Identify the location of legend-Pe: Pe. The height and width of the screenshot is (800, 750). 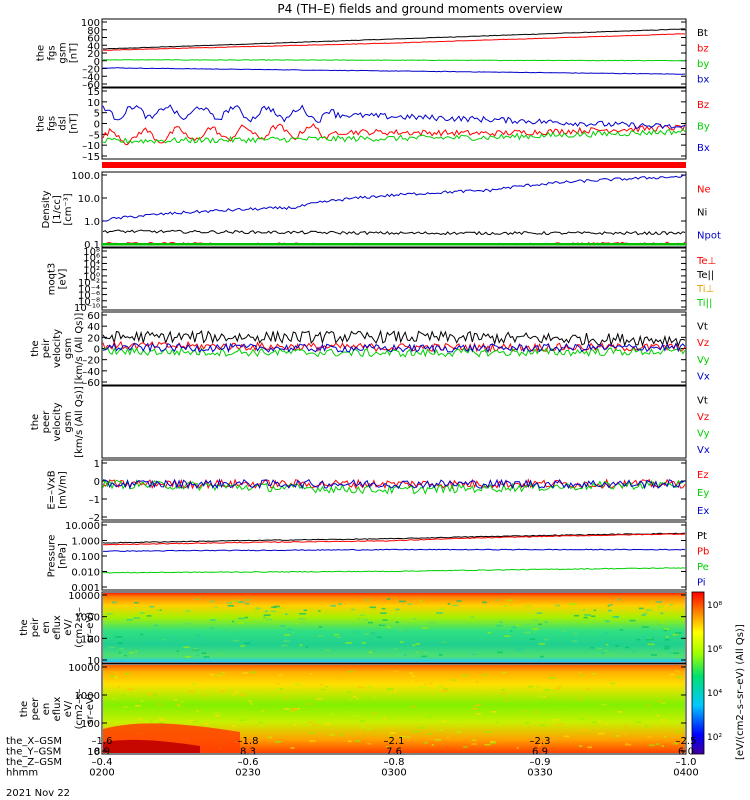
(703, 567).